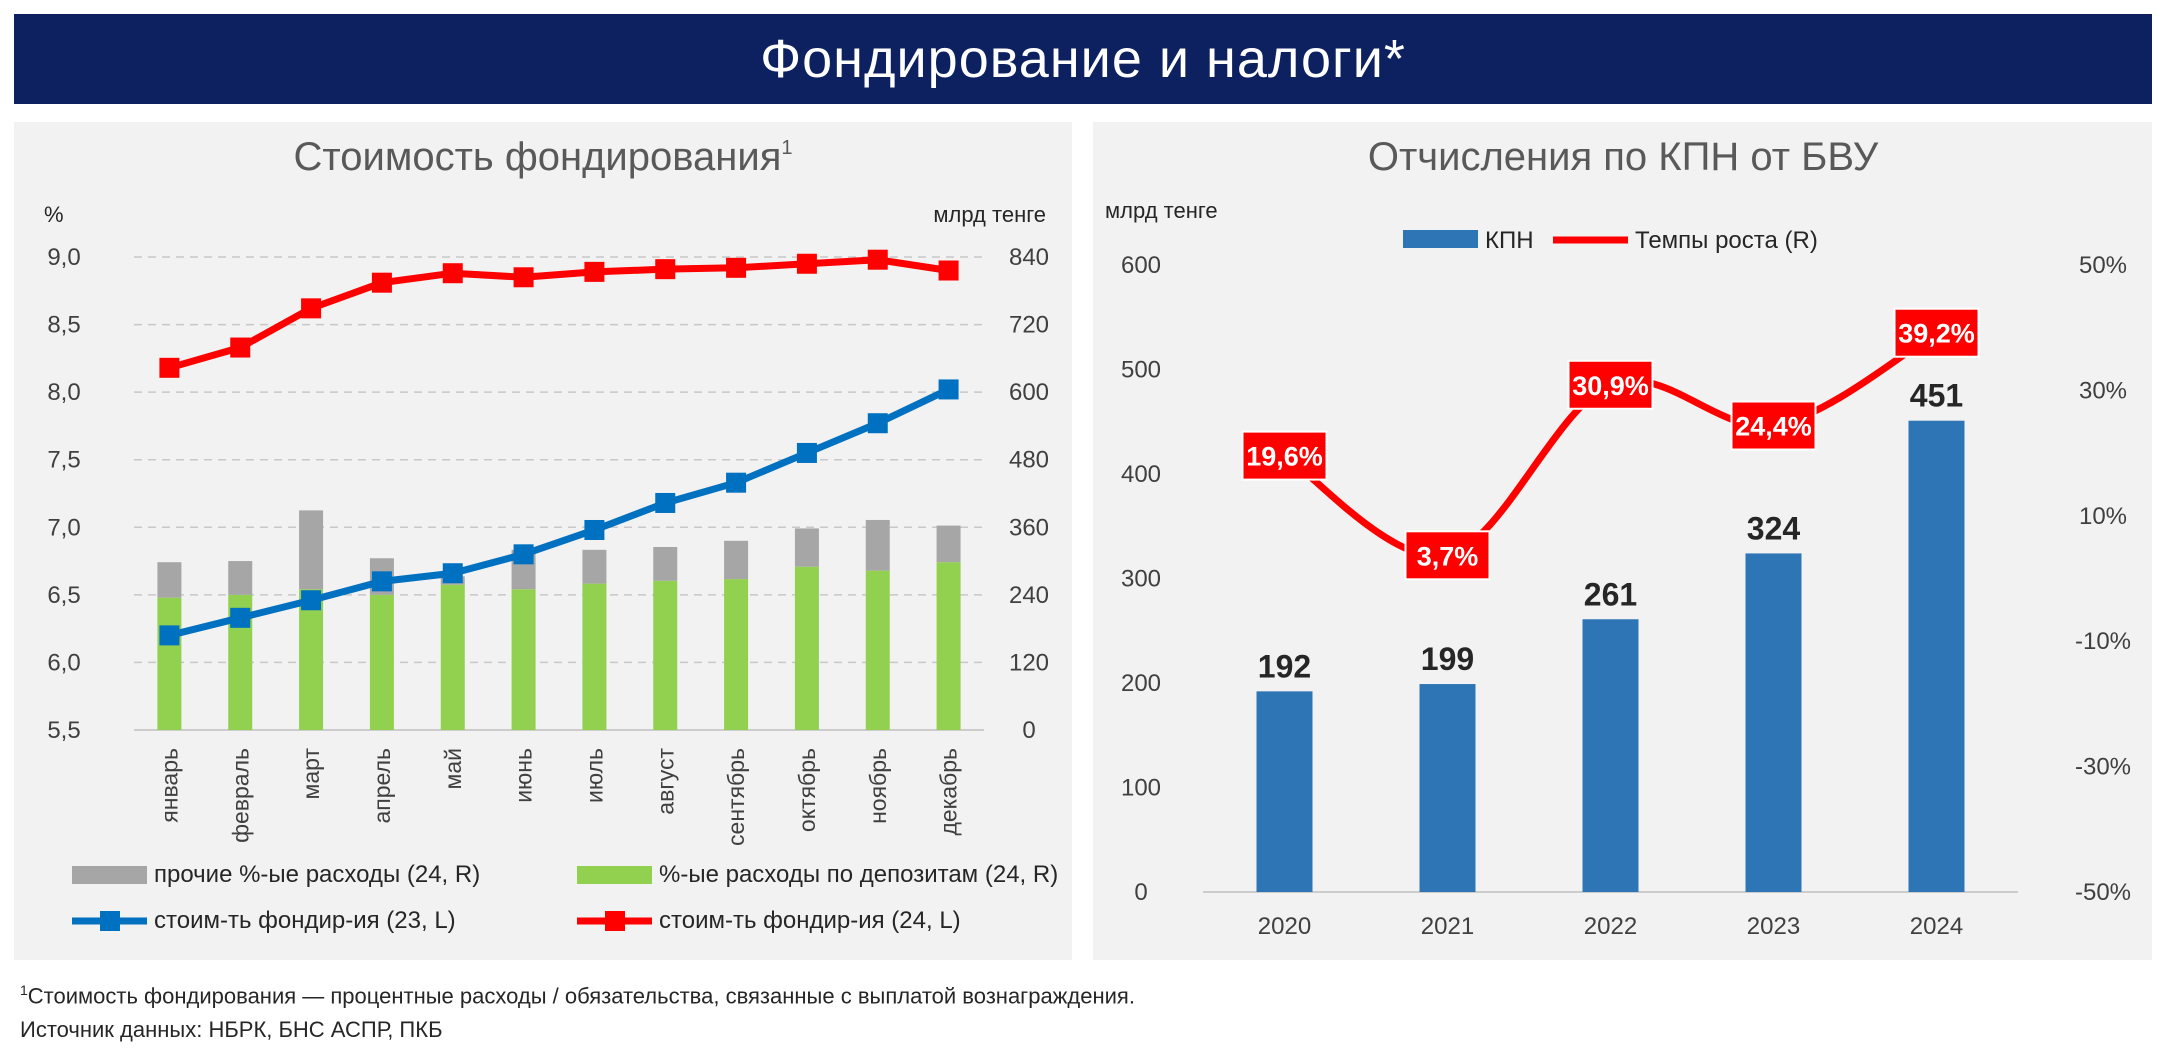 The image size is (2160, 1048). What do you see at coordinates (1936, 926) in the screenshot?
I see `x-tick-label: 2024` at bounding box center [1936, 926].